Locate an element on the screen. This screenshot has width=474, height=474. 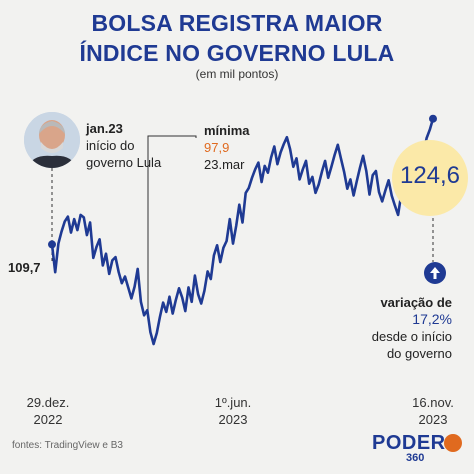
start-annotation-line1: início do is located at coordinates (110, 145).